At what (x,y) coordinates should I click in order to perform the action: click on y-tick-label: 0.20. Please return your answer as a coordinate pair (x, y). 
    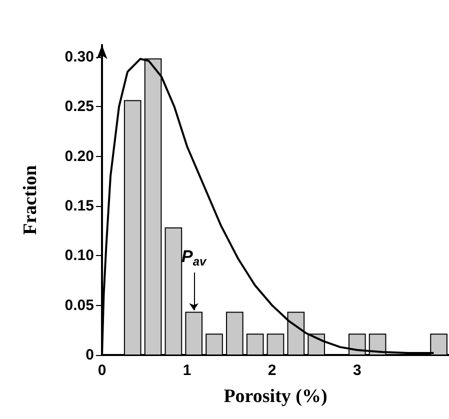
    Looking at the image, I should click on (79, 156).